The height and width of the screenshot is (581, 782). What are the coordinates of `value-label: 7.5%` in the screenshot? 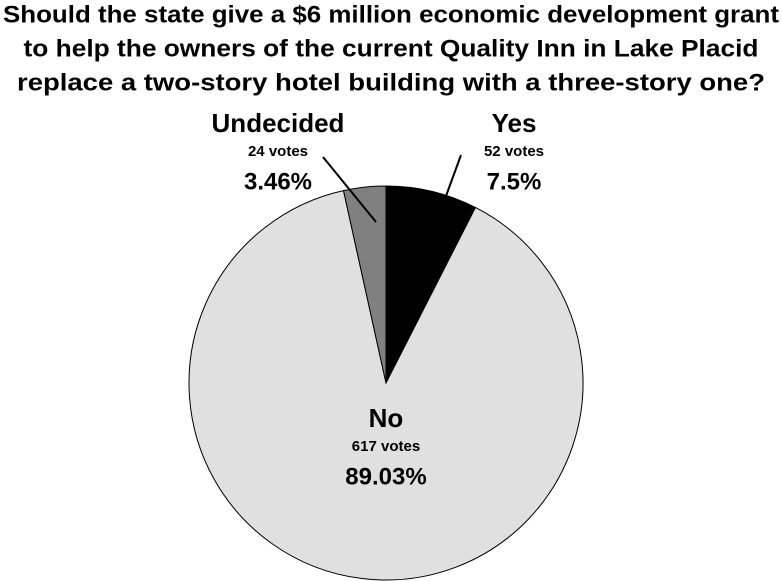 It's located at (514, 181).